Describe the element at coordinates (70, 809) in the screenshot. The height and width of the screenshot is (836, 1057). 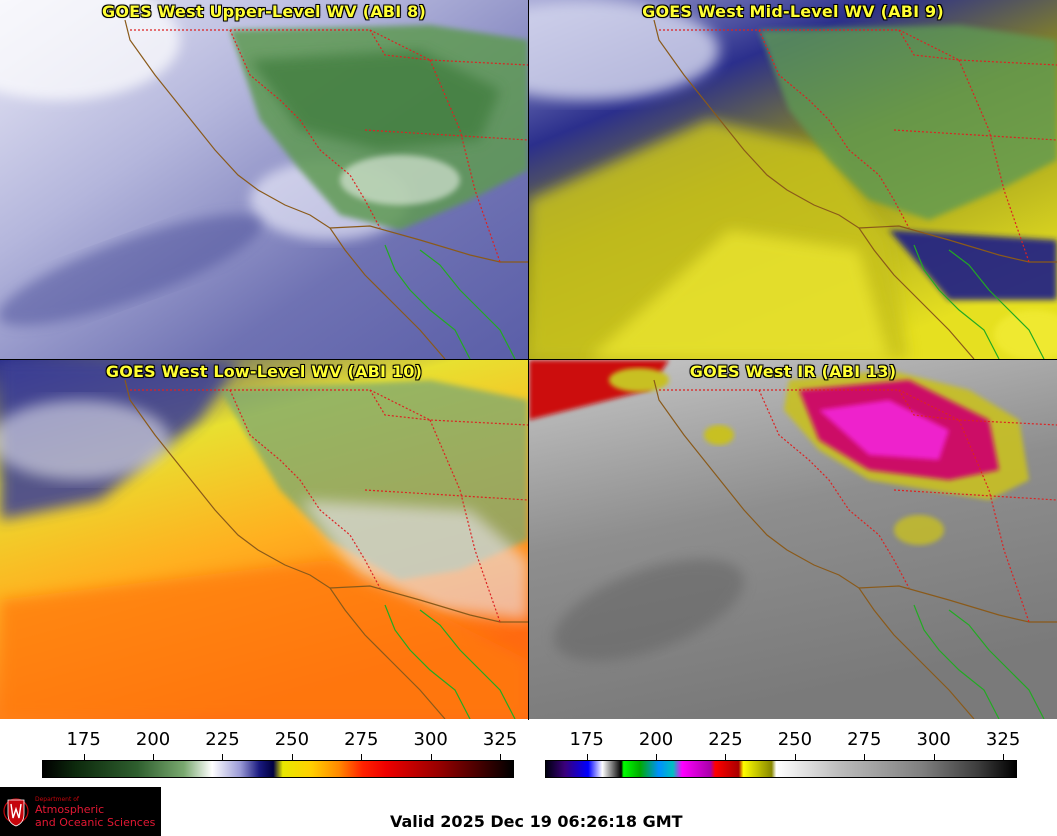
I see `logo-line-1: Atmospheric` at that location.